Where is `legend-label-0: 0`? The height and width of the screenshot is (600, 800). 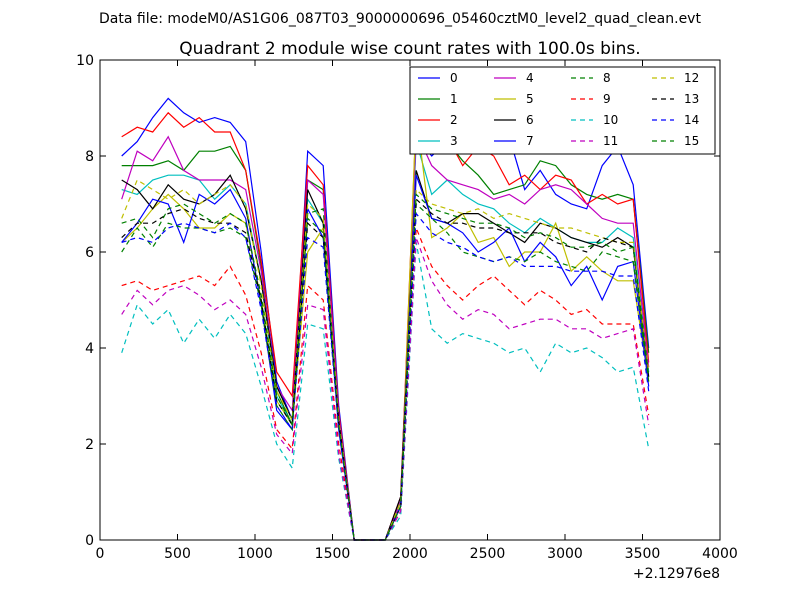
legend-label-0: 0 is located at coordinates (454, 78).